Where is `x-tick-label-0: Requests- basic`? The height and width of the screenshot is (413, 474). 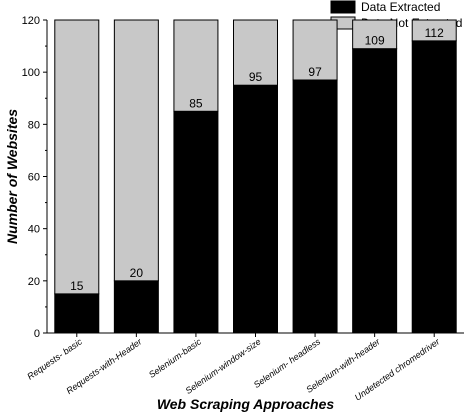 x-tick-label-0: Requests- basic is located at coordinates (54, 358).